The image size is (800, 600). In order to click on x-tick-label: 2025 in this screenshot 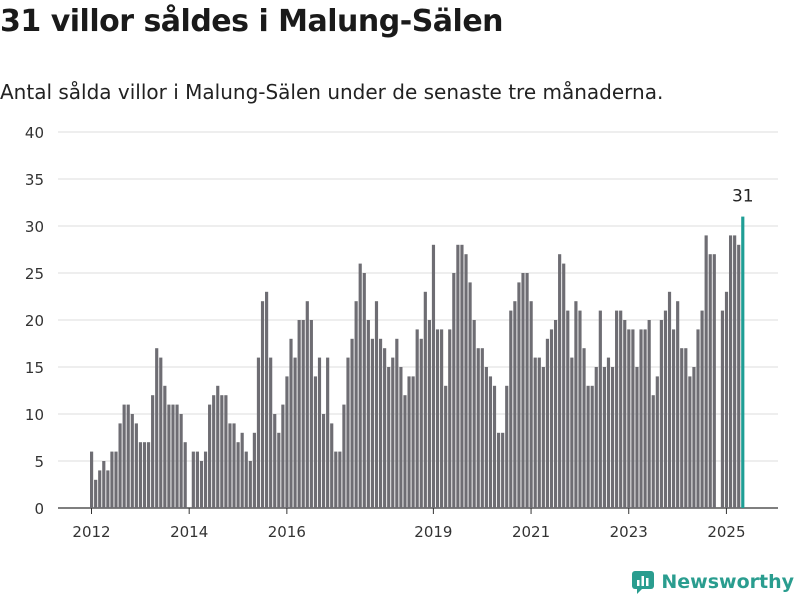, I will do `click(726, 532)`.